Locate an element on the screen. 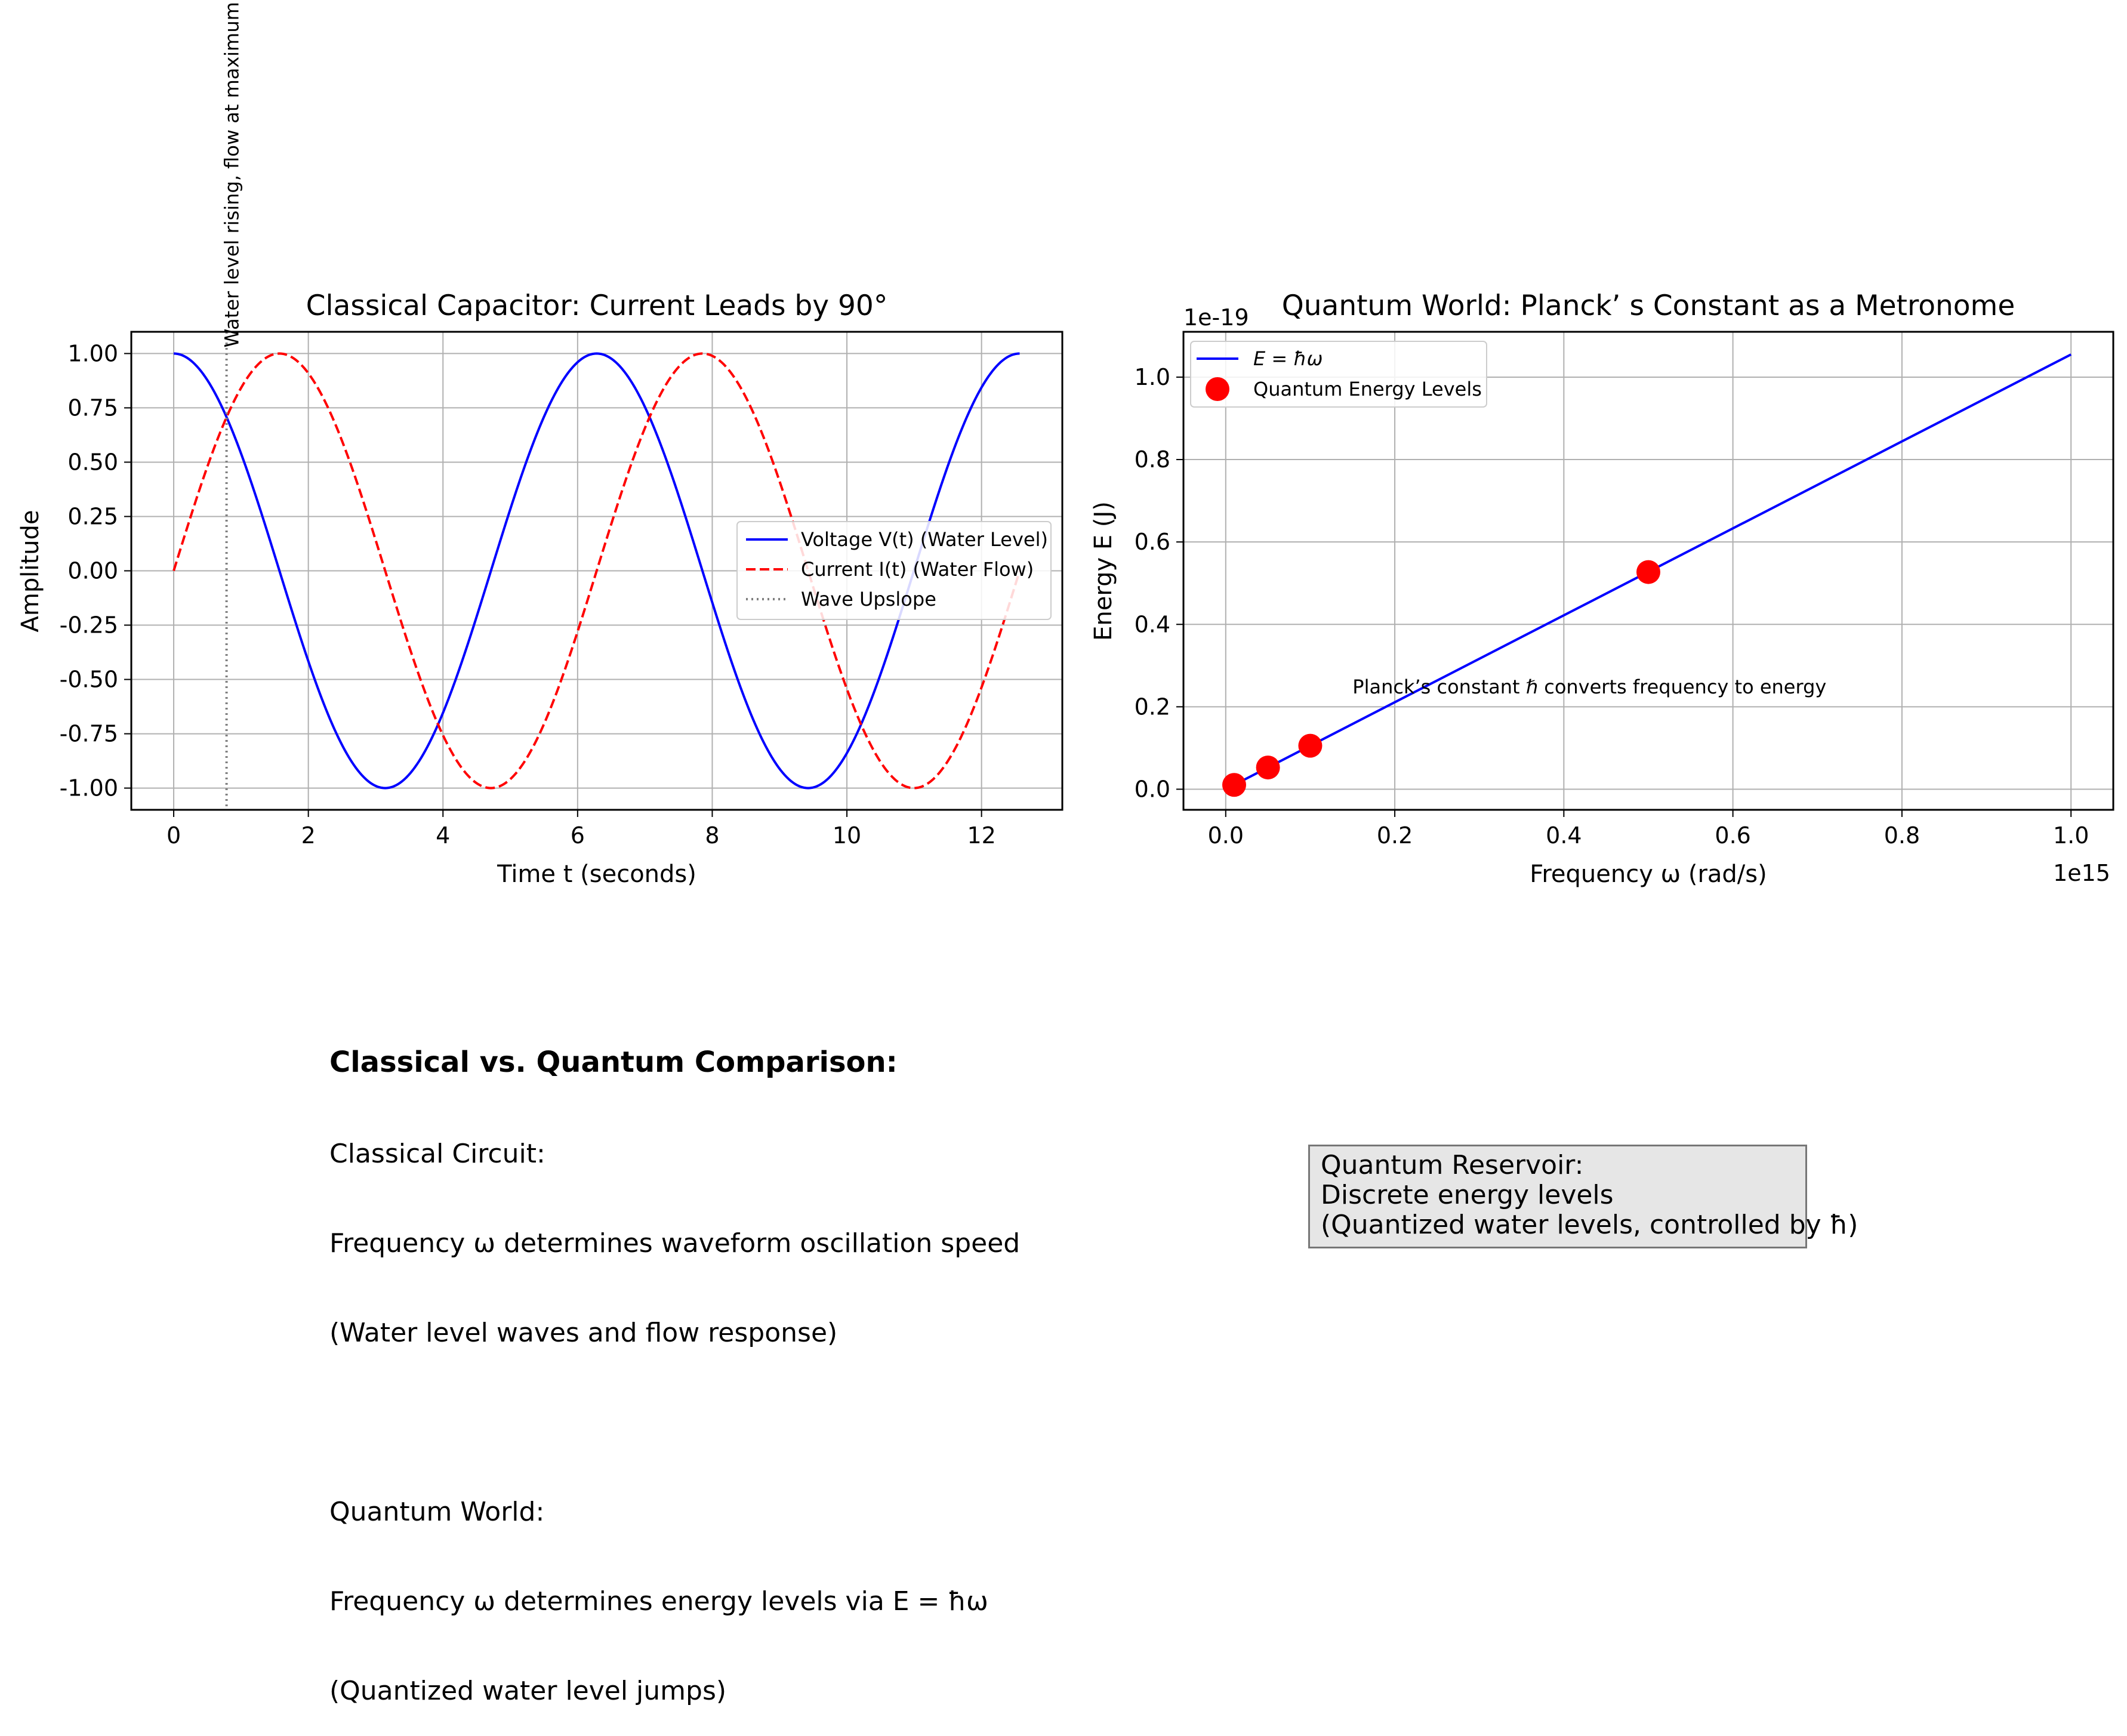 The image size is (2127, 1736). capacitor-y-tick-label: -0.75 is located at coordinates (89, 734).